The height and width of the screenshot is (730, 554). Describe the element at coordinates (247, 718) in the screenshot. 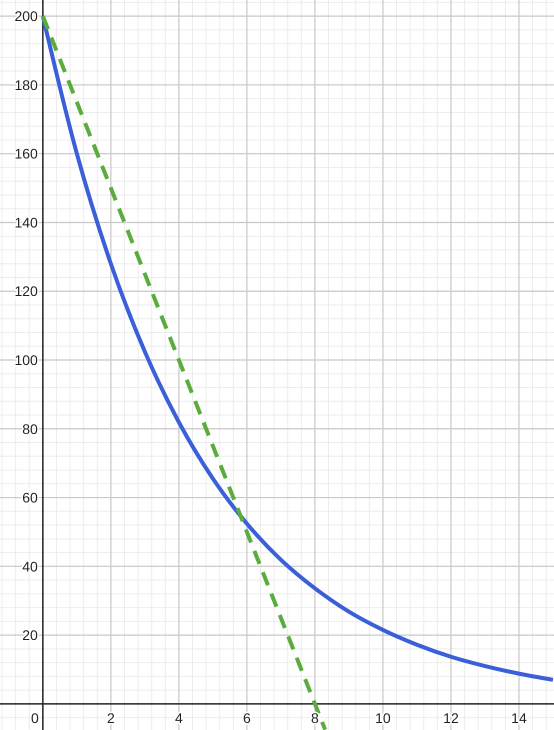

I see `x-tick-label: 6` at that location.